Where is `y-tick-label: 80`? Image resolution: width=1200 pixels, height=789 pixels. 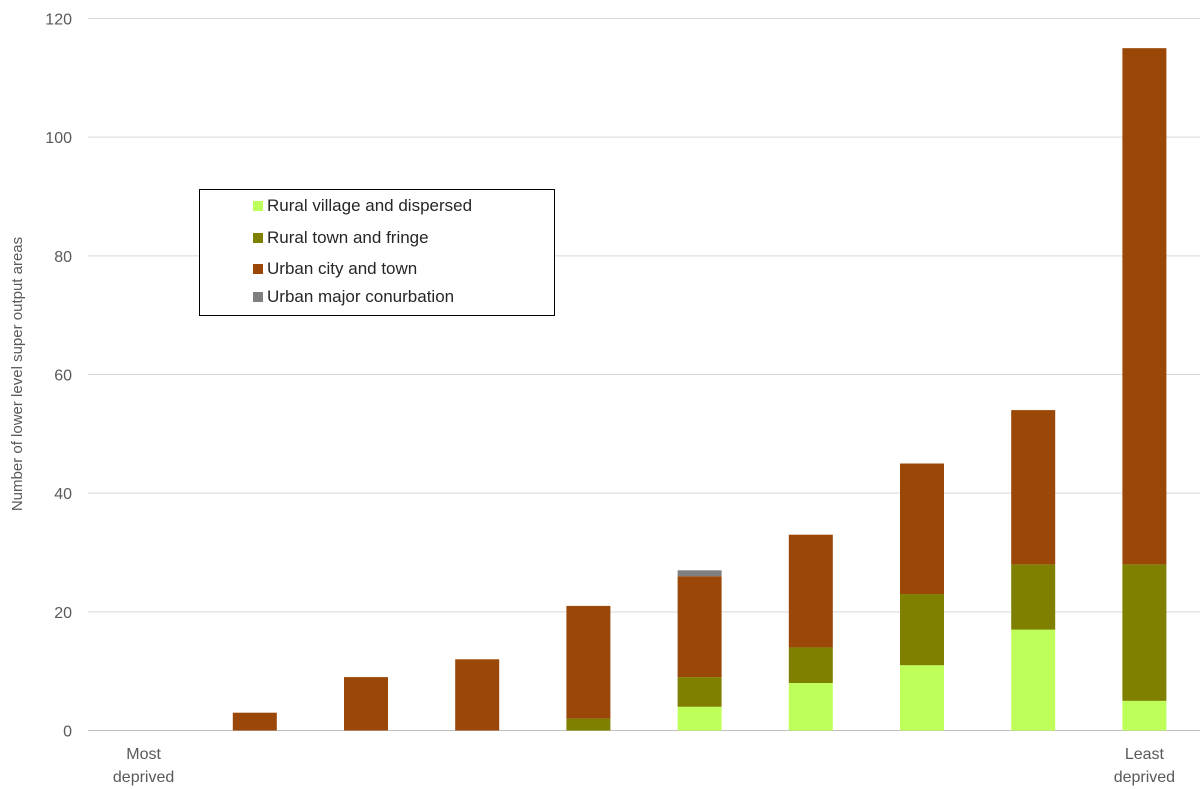 y-tick-label: 80 is located at coordinates (63, 257).